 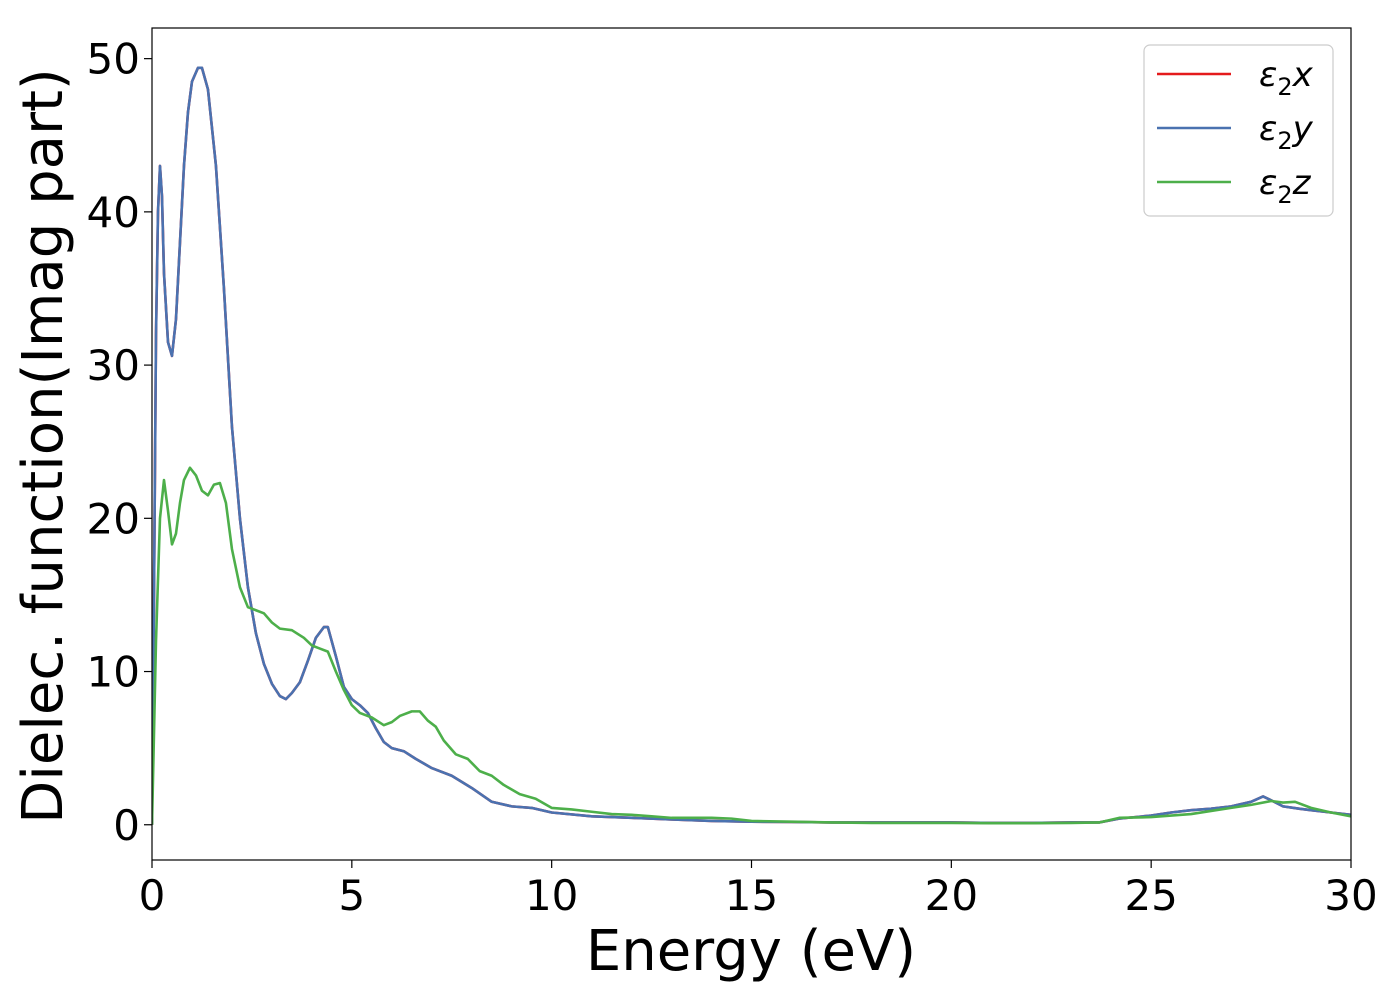 What do you see at coordinates (113, 518) in the screenshot?
I see `y-tick-label: 20` at bounding box center [113, 518].